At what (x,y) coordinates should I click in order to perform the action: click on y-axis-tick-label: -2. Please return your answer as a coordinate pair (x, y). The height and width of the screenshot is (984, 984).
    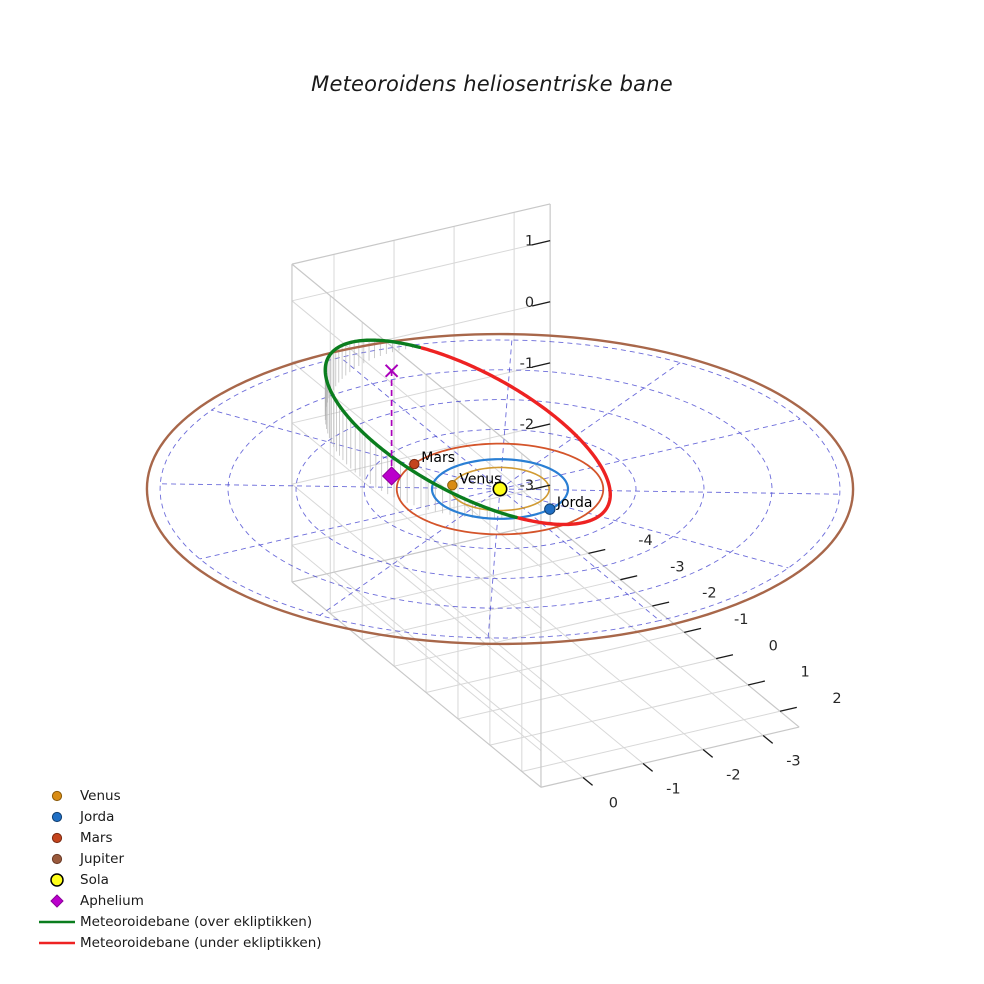
    Looking at the image, I should click on (733, 775).